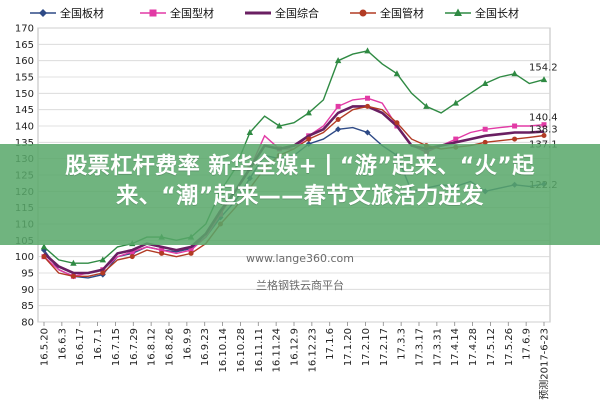 The image size is (600, 400). What do you see at coordinates (420, 347) in the screenshot?
I see `x-tick-label: 17.3.17` at bounding box center [420, 347].